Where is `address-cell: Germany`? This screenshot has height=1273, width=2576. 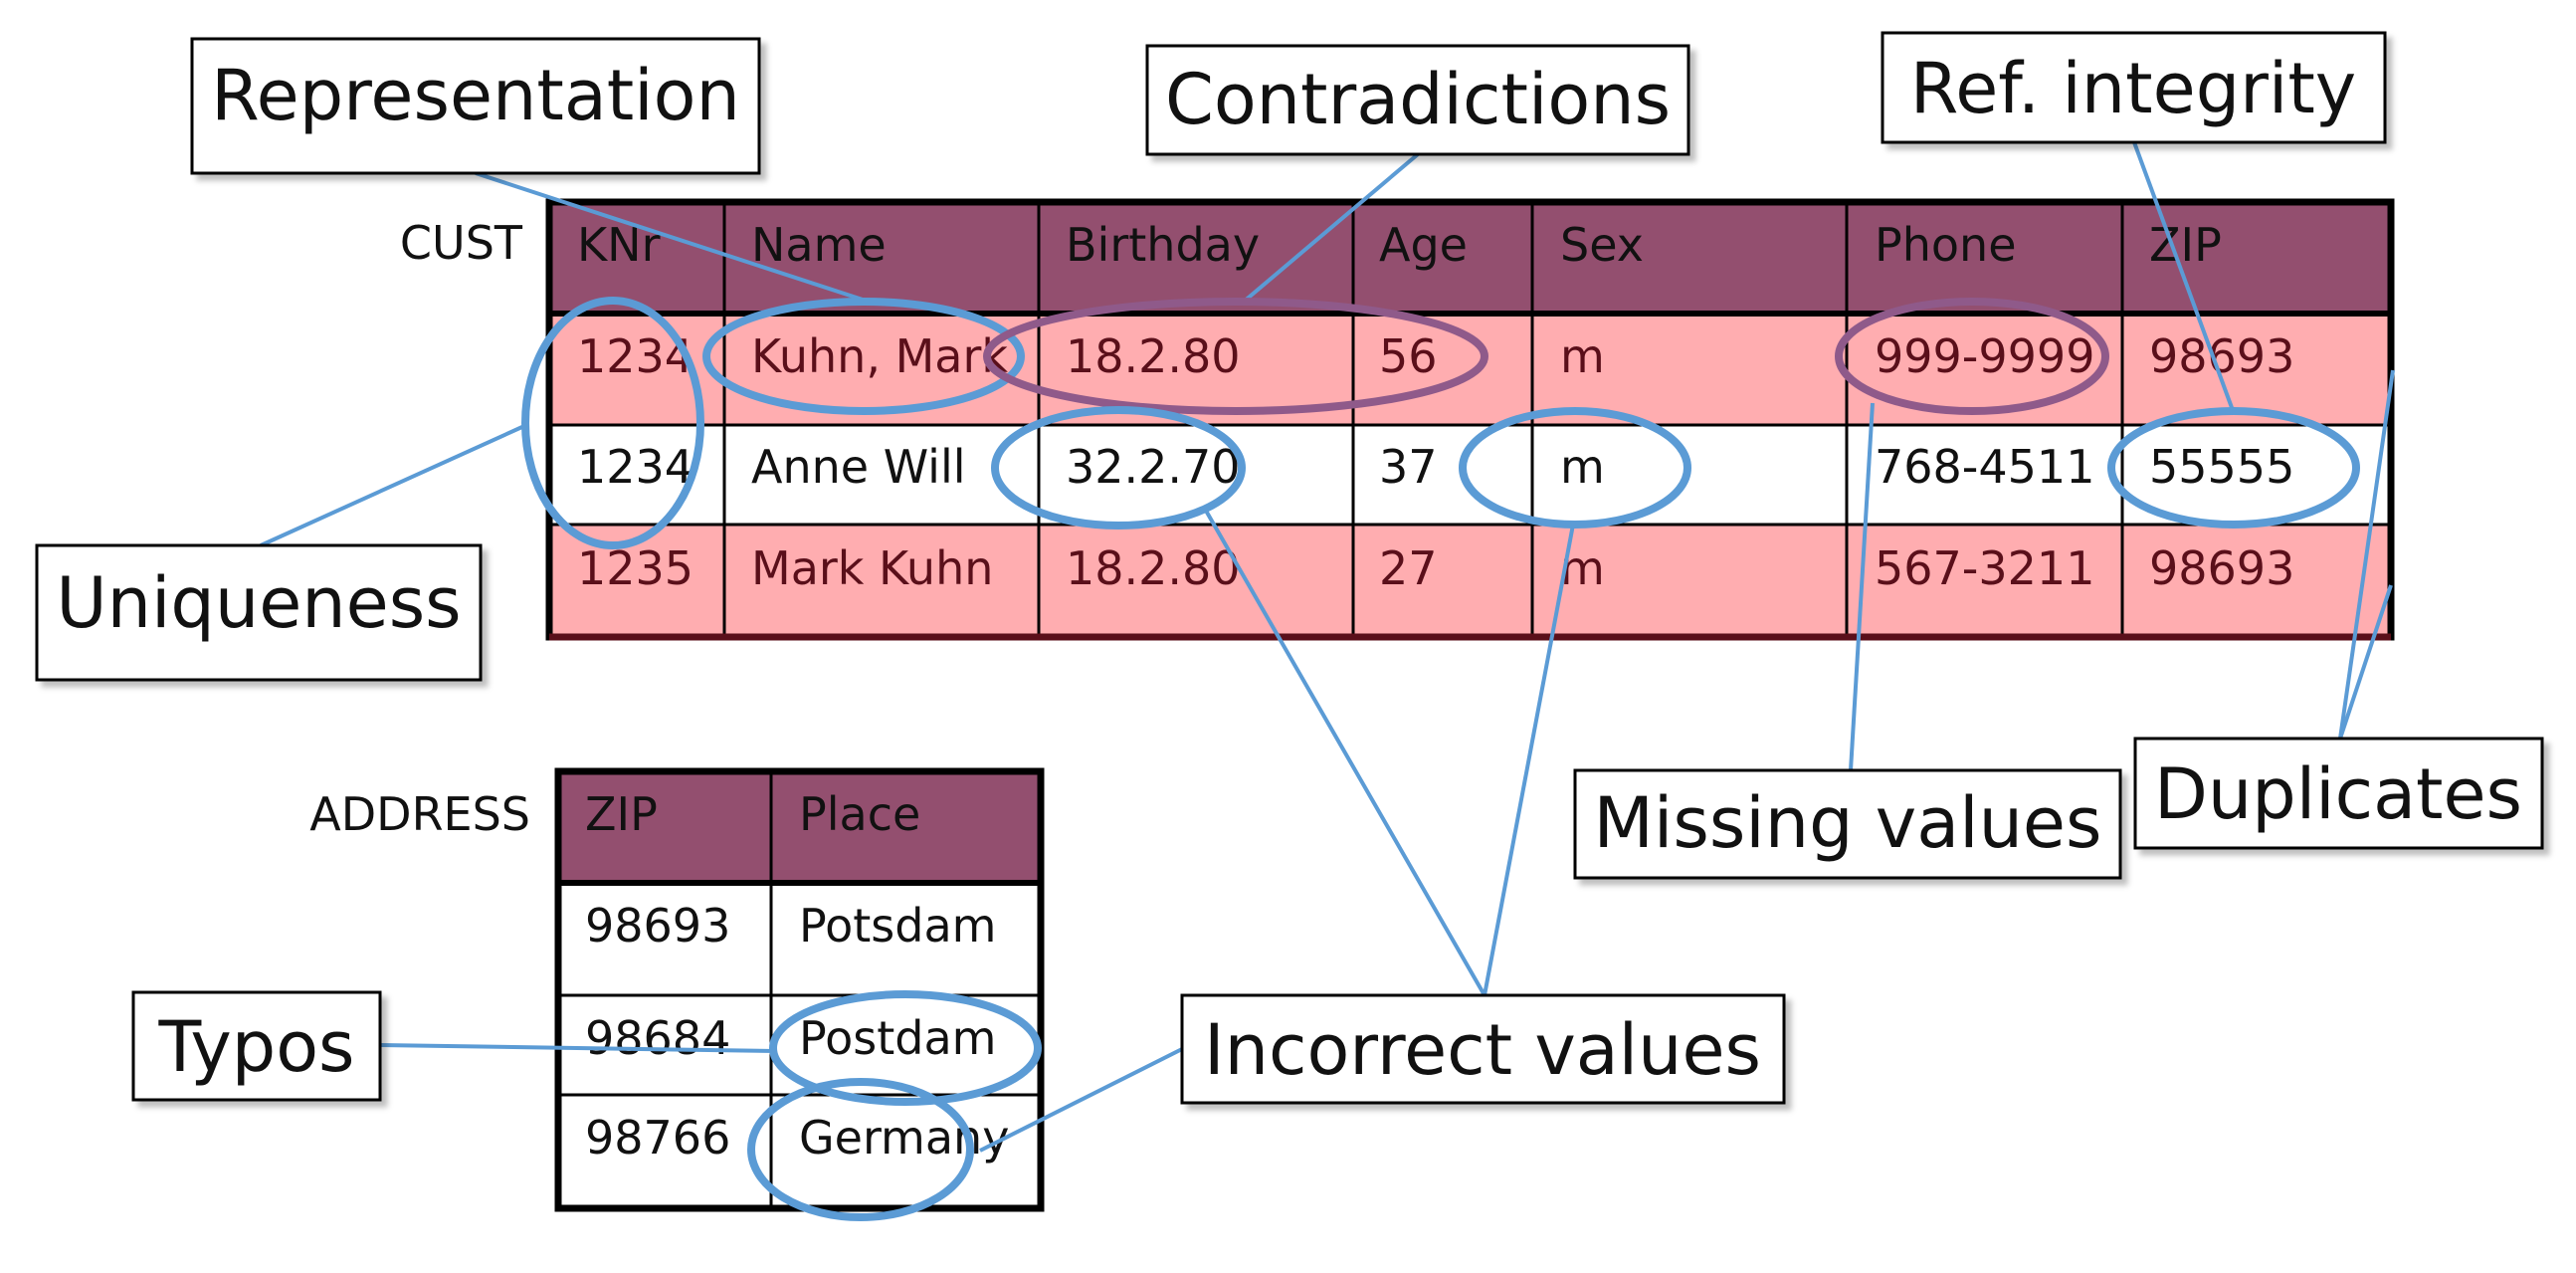 address-cell: Germany is located at coordinates (904, 1138).